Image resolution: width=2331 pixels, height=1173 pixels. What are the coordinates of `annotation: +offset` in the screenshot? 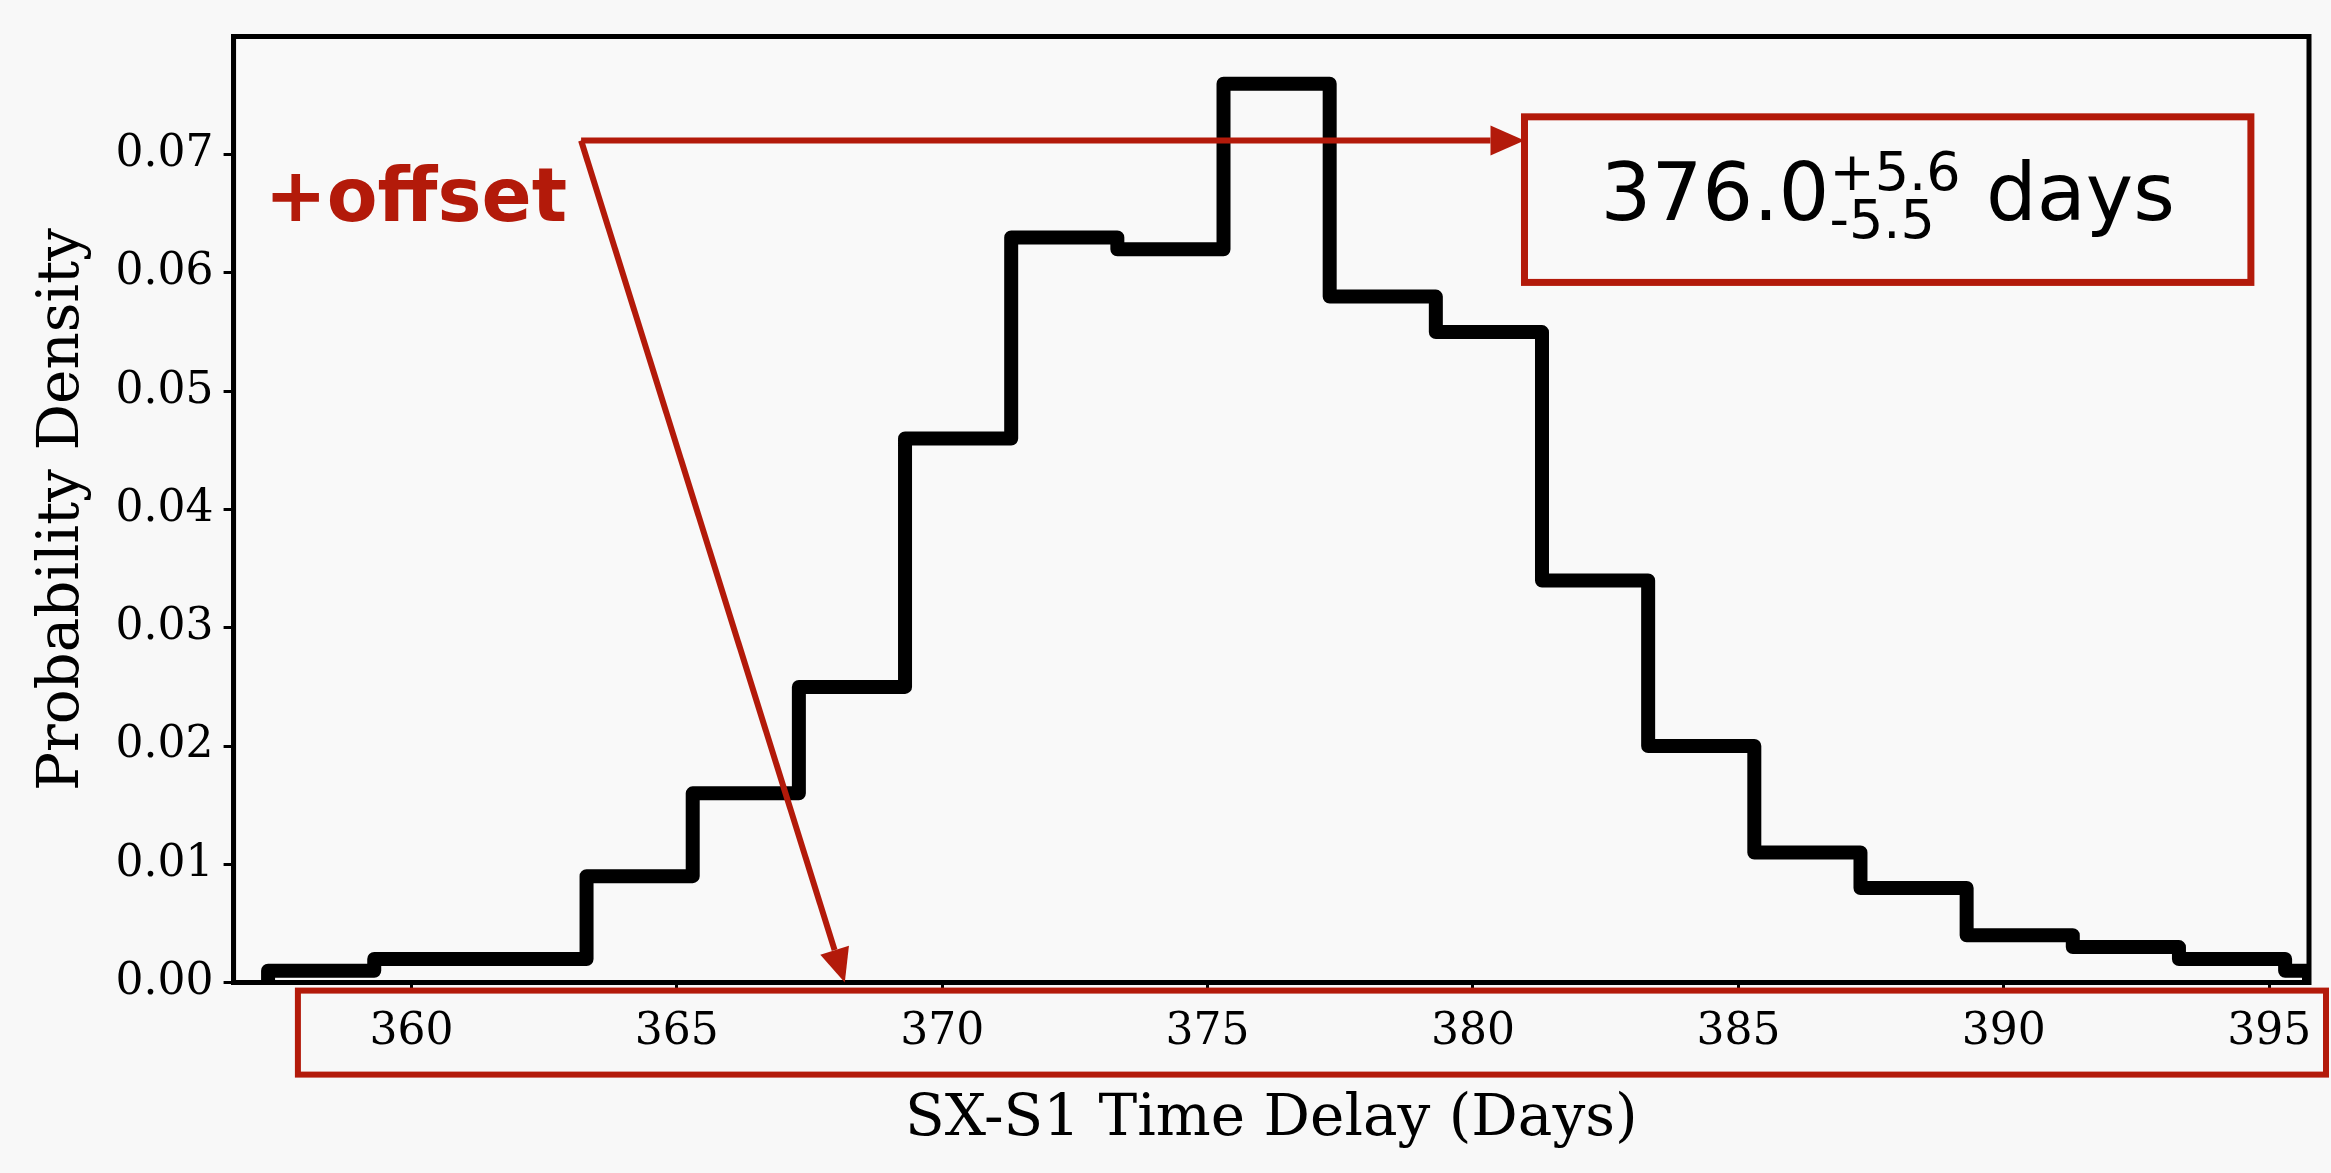 It's located at (416, 195).